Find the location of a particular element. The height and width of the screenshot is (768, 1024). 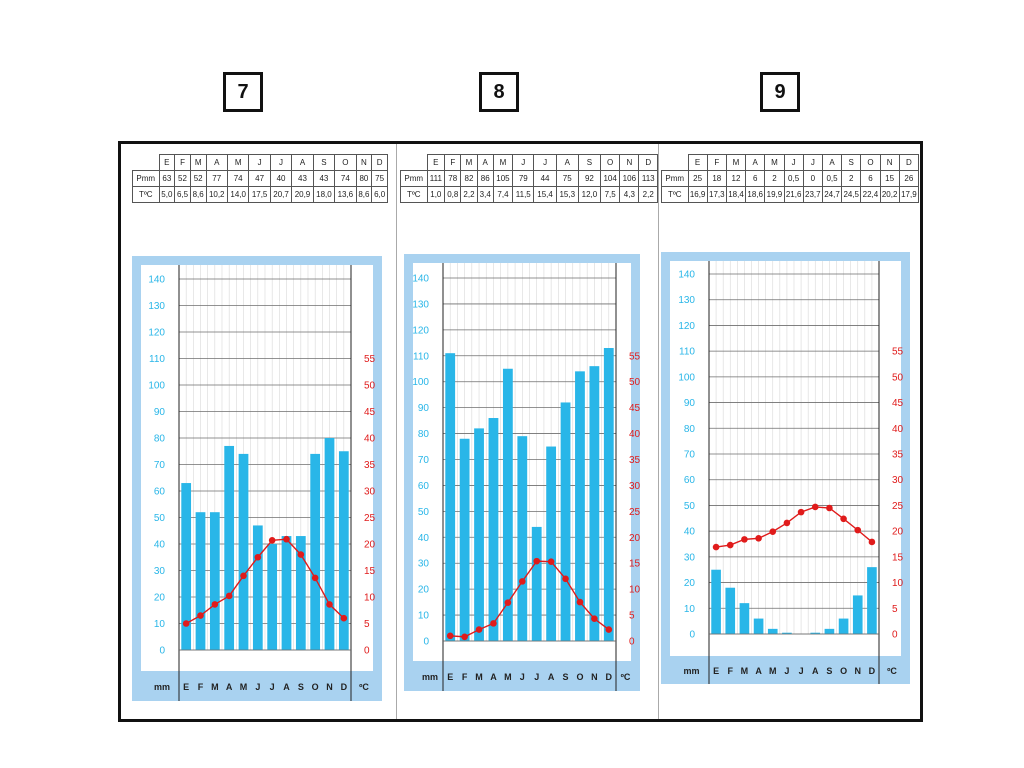

table-cell: 13,6 is located at coordinates (345, 194).